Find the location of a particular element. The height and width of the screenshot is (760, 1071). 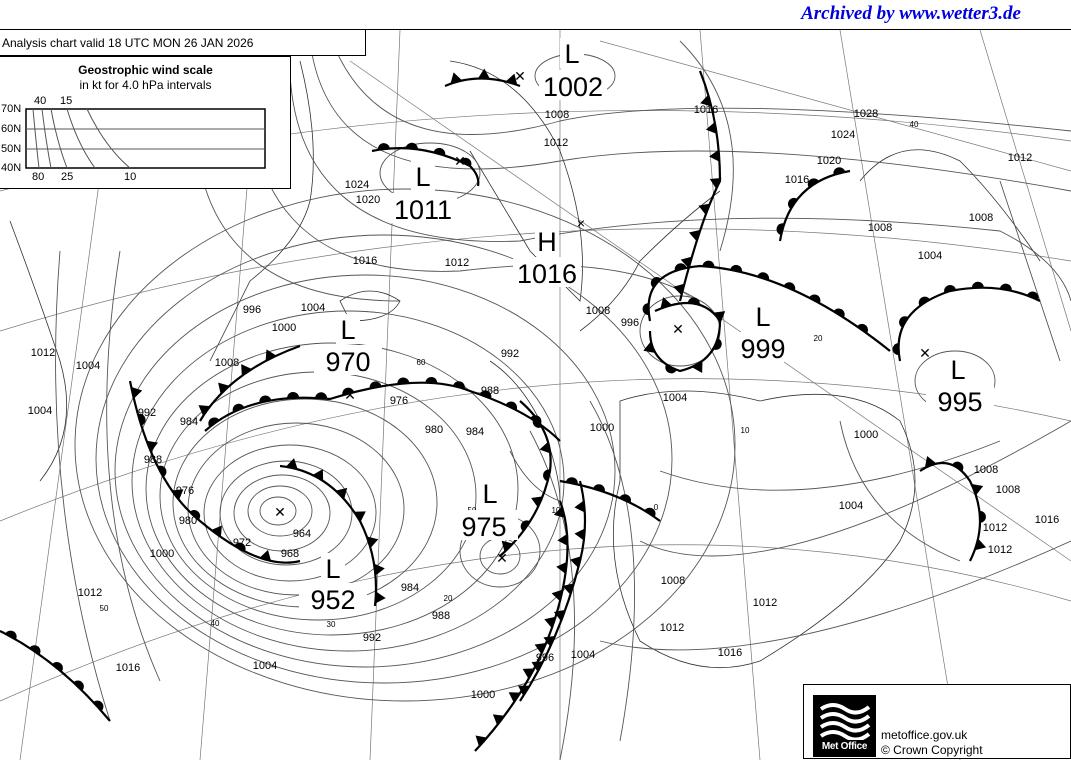

centre-pressure: 1016 is located at coordinates (547, 274).